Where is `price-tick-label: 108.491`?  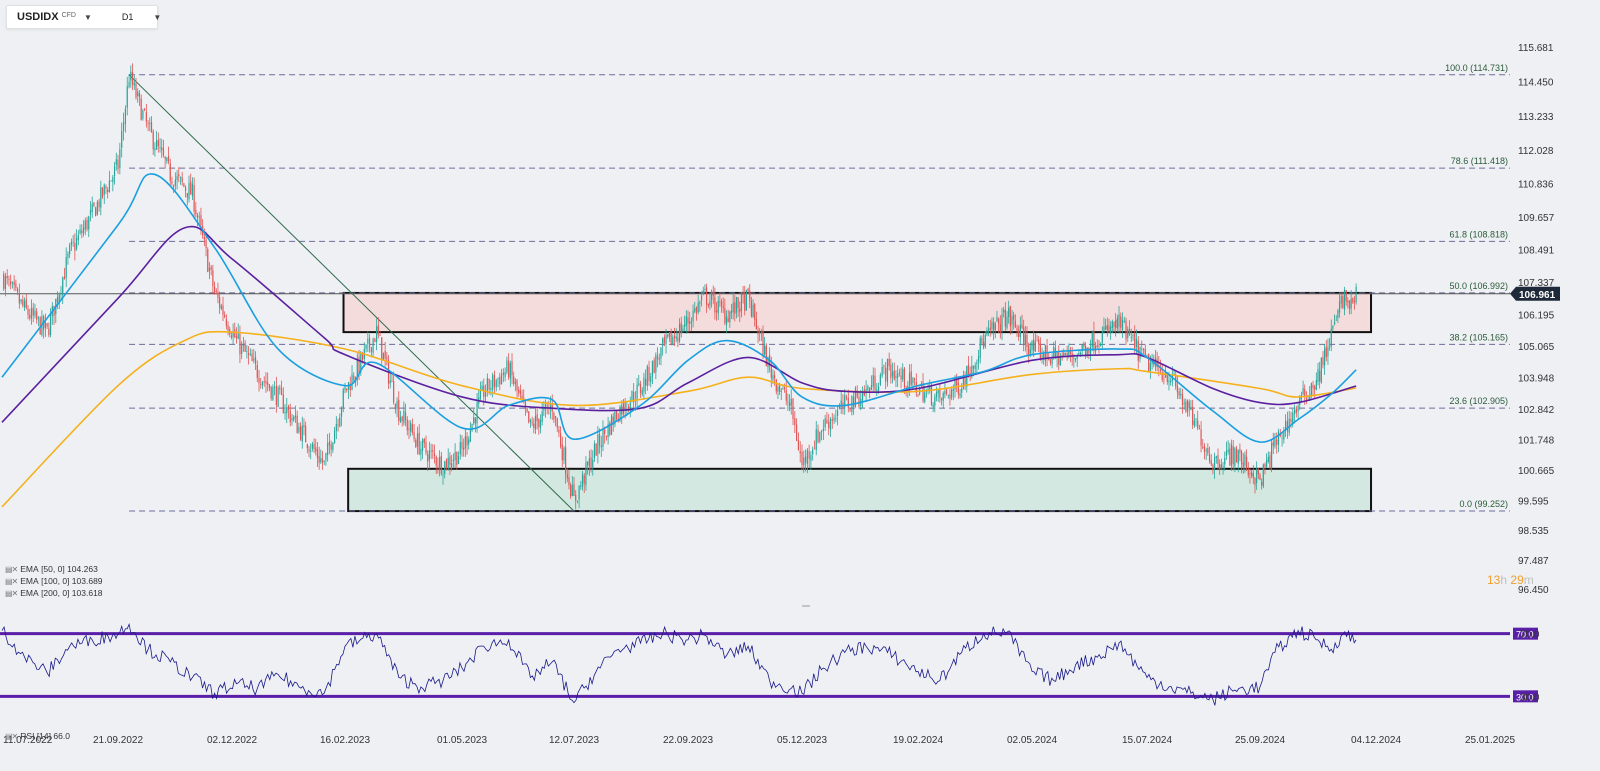
price-tick-label: 108.491 is located at coordinates (1536, 251).